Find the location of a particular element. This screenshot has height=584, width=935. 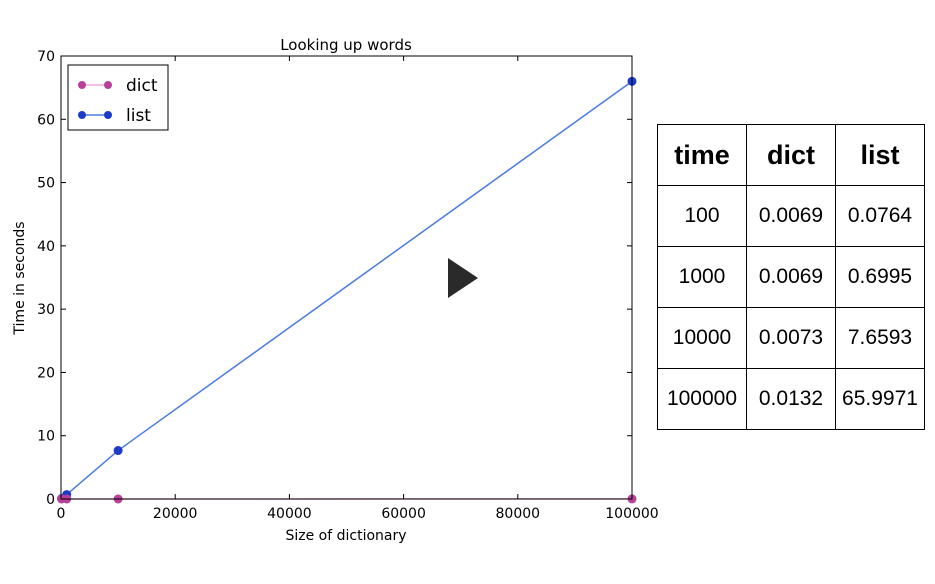

legend-dict-label: dict is located at coordinates (142, 86).